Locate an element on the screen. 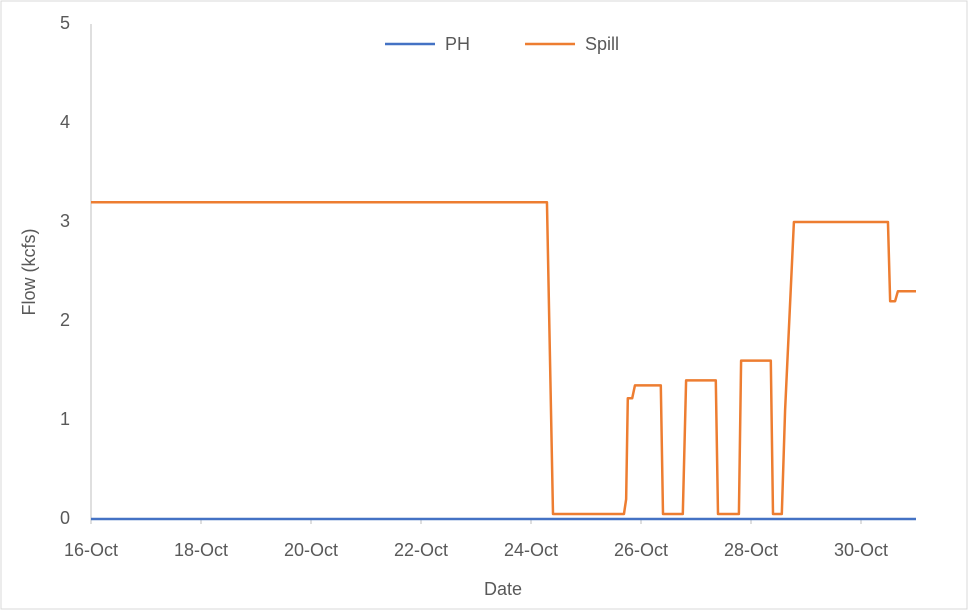 This screenshot has width=969, height=611. y-tick-label: 2 is located at coordinates (65, 320).